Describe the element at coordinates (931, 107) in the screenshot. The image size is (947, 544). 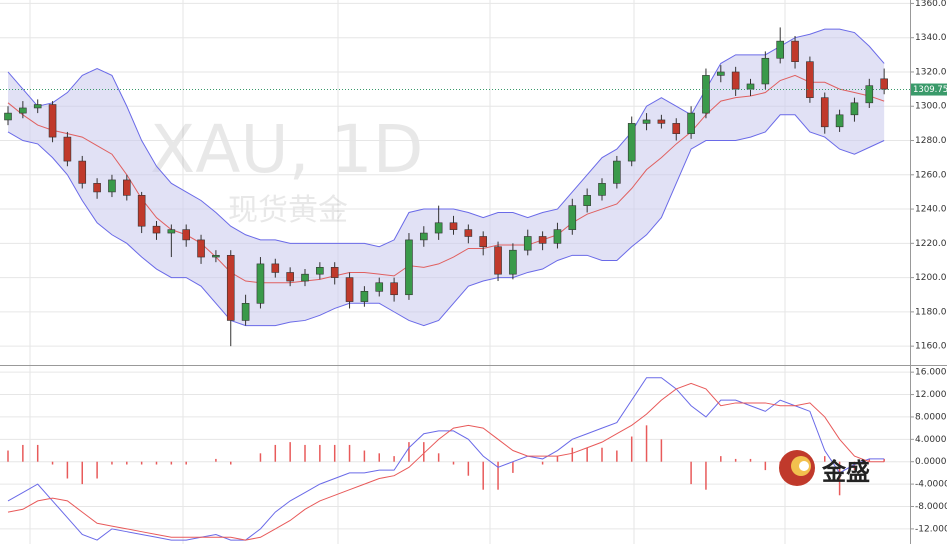
I see `y-tick-label: 1300.0` at that location.